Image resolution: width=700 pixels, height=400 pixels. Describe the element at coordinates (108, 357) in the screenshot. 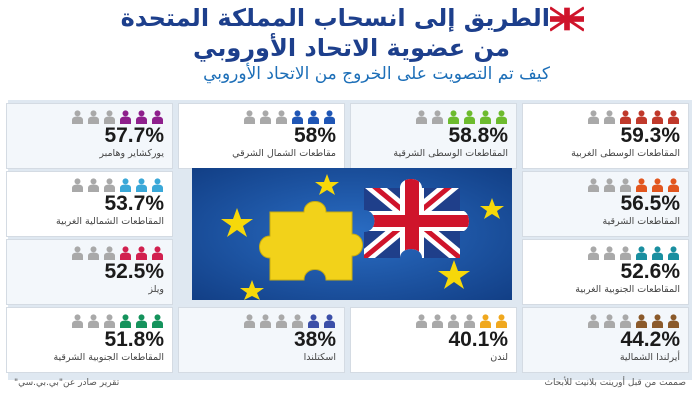

I see `region-name: المقاطعات الجنوبية الشرقية` at that location.